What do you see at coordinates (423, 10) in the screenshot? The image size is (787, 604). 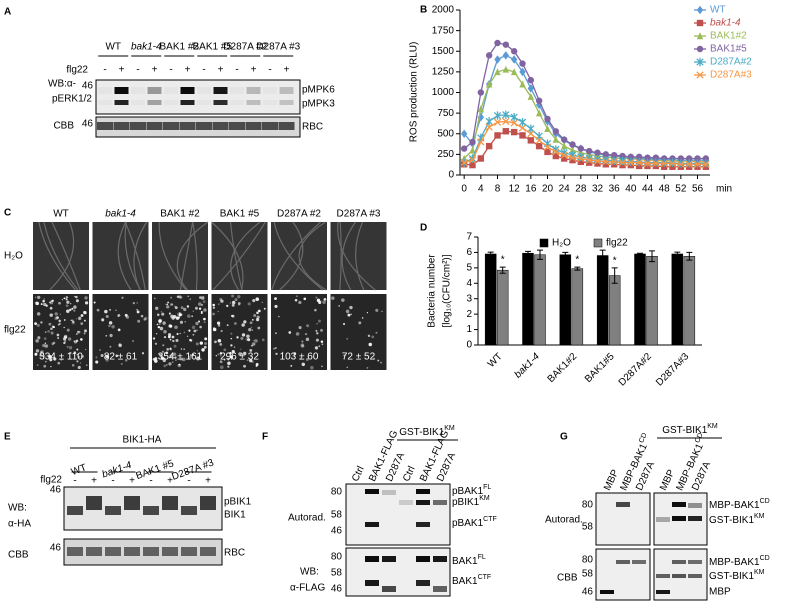 I see `panel-label: B` at bounding box center [423, 10].